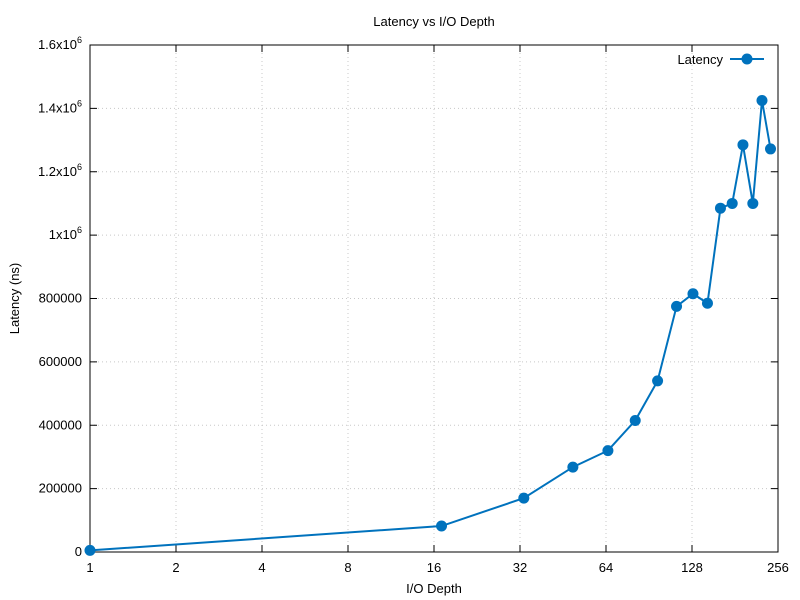 The image size is (800, 600). I want to click on x-tick-label: 4, so click(261, 567).